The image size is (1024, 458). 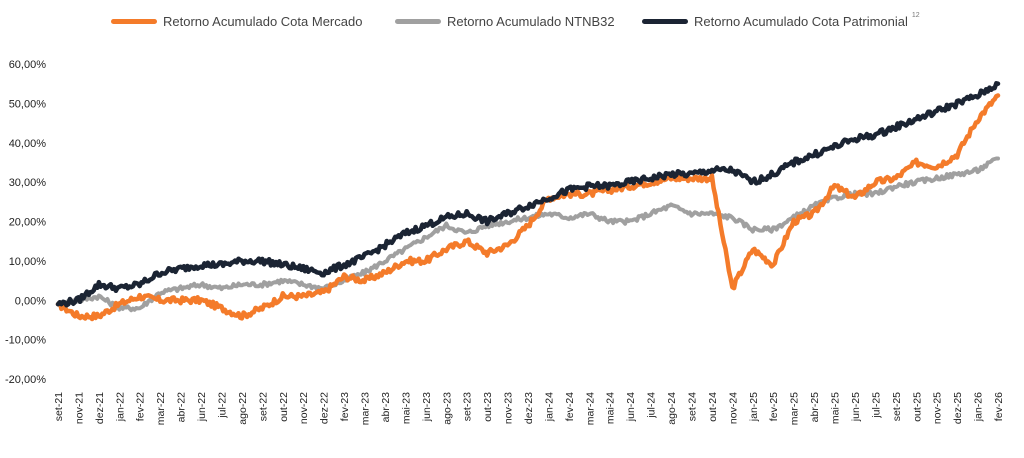 I want to click on x-tick-label: ago-23, so click(x=447, y=408).